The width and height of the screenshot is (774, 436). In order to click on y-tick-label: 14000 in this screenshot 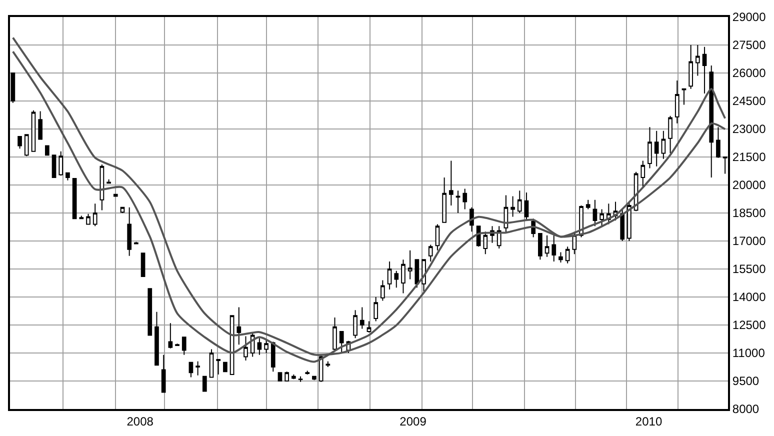, I will do `click(749, 297)`.